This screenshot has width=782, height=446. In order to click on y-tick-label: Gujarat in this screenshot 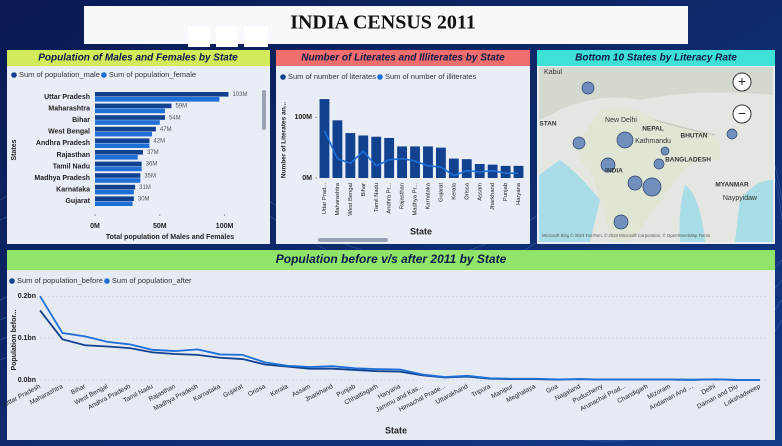, I will do `click(77, 201)`.